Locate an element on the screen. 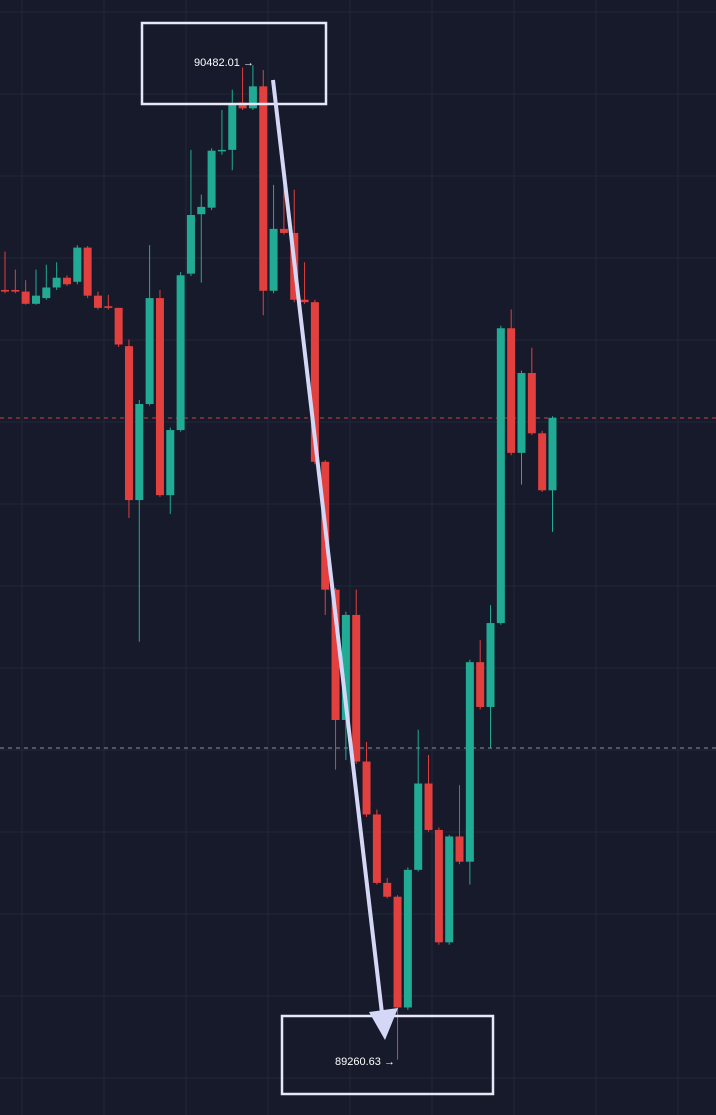  annotation-label: 90482.01 → is located at coordinates (224, 63).